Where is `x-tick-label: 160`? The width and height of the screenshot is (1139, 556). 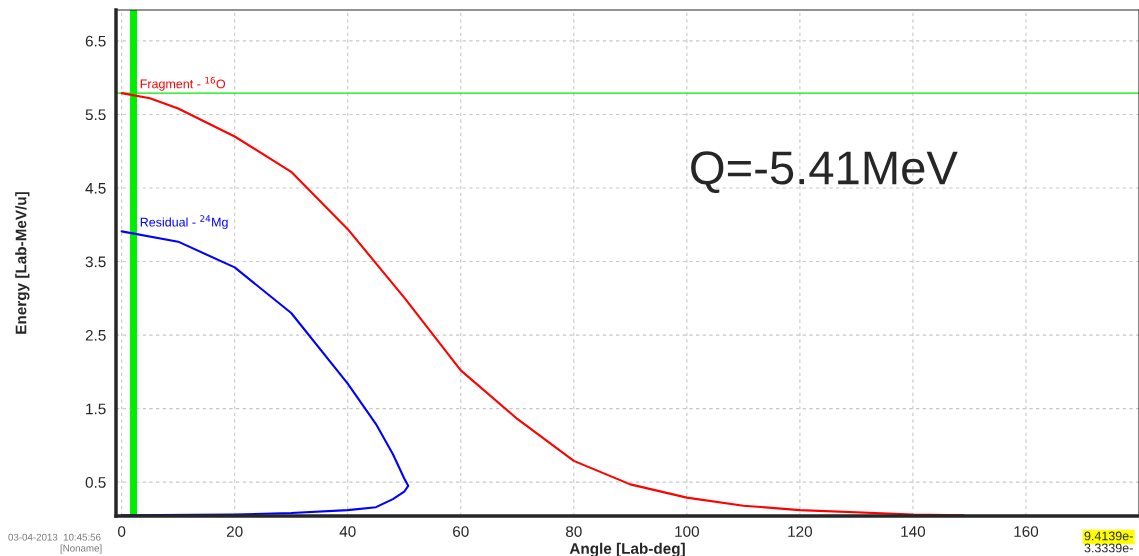
x-tick-label: 160 is located at coordinates (1026, 531).